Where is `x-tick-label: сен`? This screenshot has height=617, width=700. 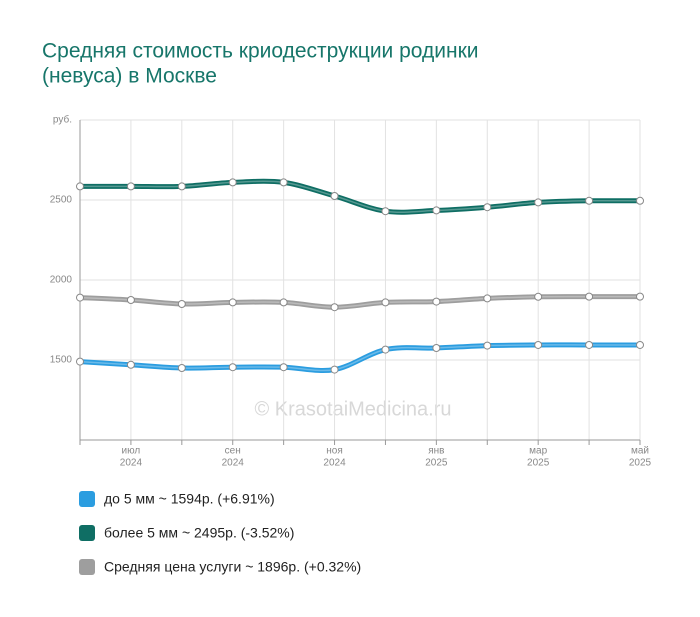
x-tick-label: сен is located at coordinates (233, 451).